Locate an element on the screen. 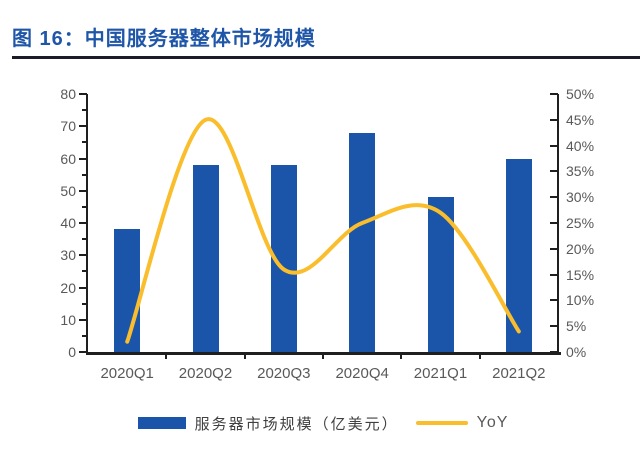  y-left-tick-label: 0 is located at coordinates (72, 352).